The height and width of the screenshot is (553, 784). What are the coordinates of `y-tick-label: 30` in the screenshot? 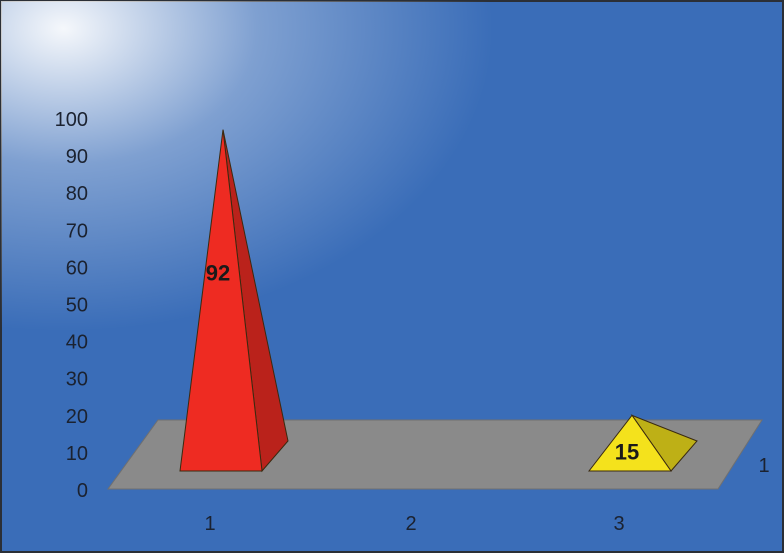 It's located at (77, 380).